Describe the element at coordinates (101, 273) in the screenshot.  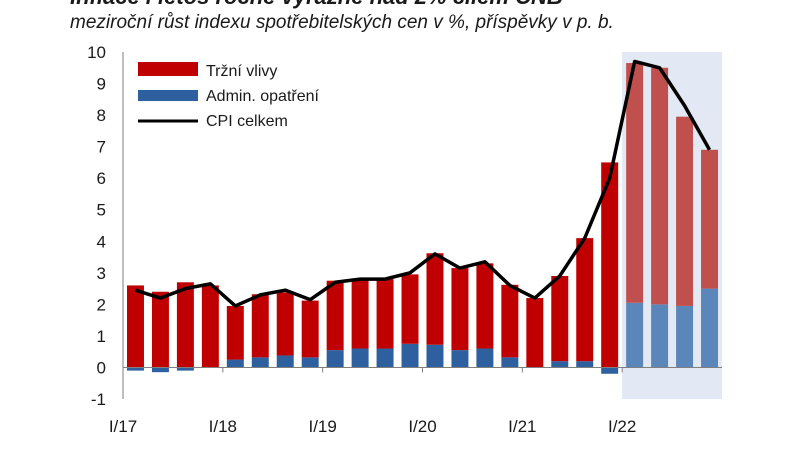
I see `y-tick-label: 3` at that location.